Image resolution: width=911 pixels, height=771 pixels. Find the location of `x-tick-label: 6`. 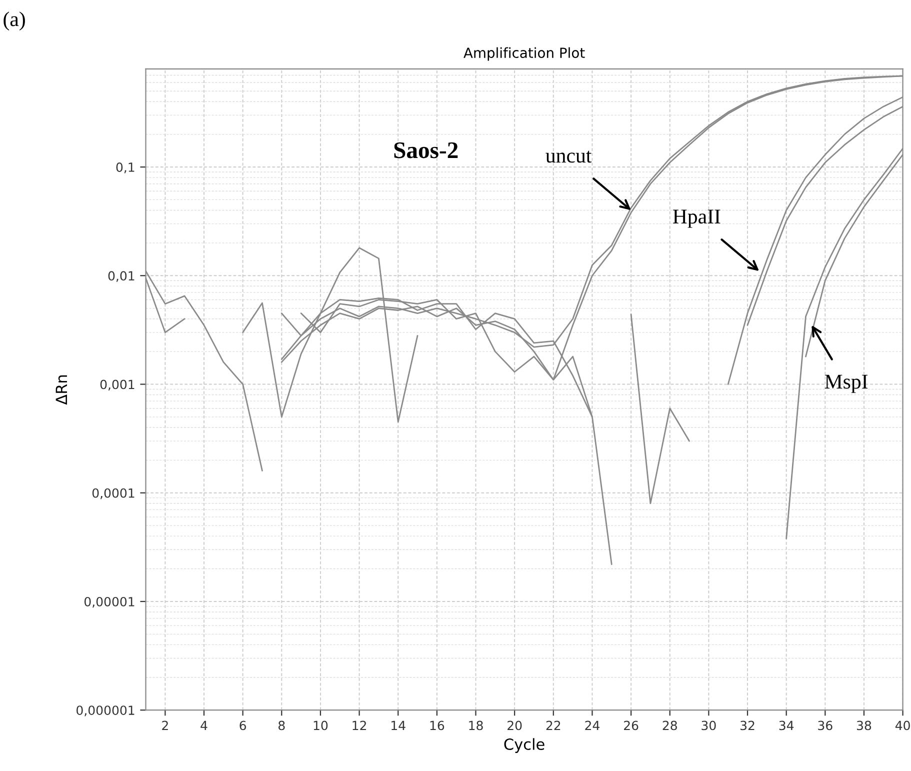

x-tick-label: 6 is located at coordinates (243, 725).